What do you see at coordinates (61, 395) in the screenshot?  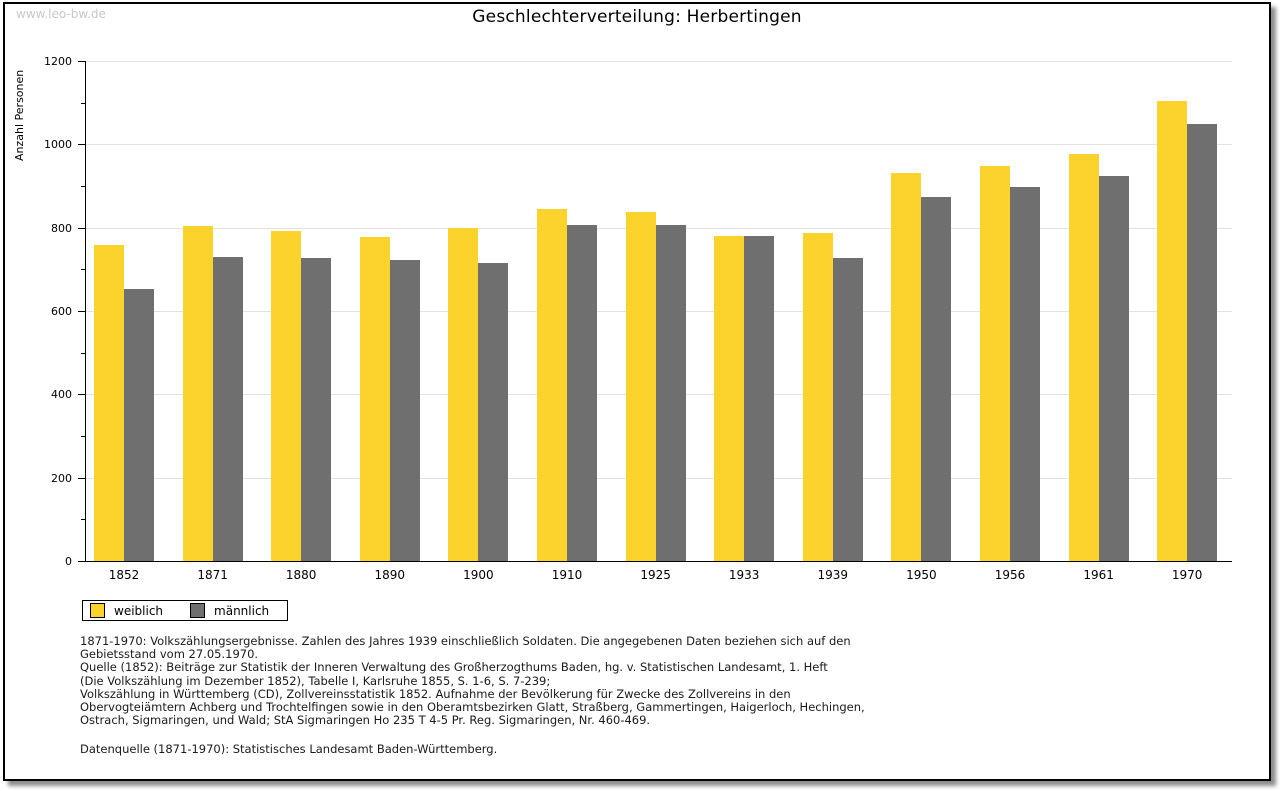 I see `y-tick-label-400: 400` at bounding box center [61, 395].